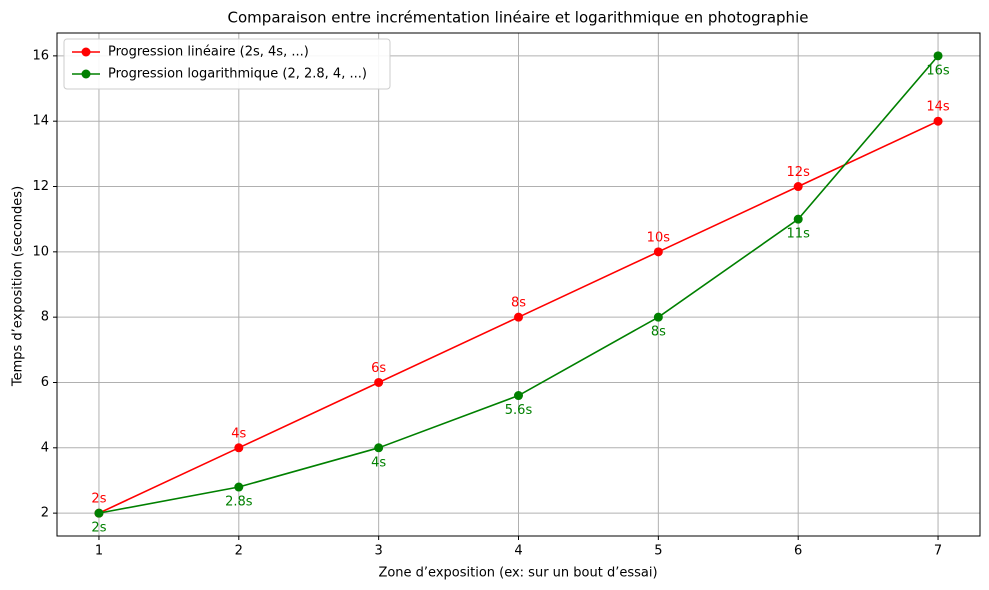  Describe the element at coordinates (798, 551) in the screenshot. I see `x-tick-label: 6` at that location.